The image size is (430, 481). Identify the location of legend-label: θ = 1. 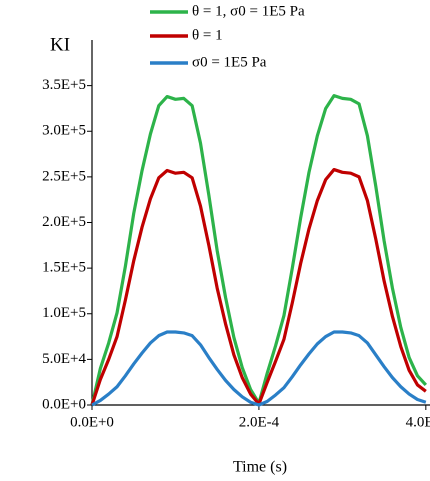
(207, 35).